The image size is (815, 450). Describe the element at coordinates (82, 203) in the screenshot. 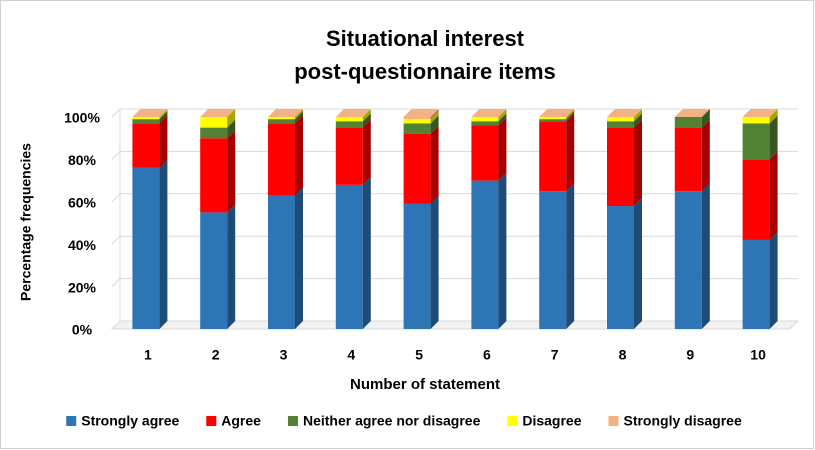

I see `y-tick-label: 60%` at that location.